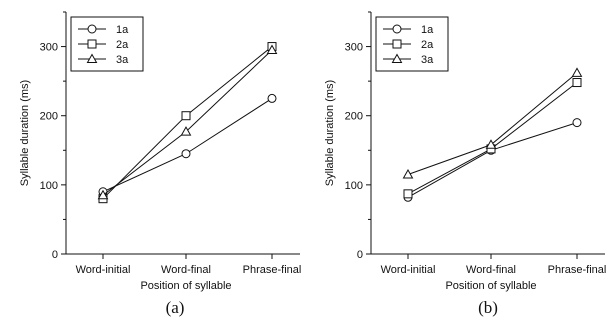  Describe the element at coordinates (360, 255) in the screenshot. I see `chart-b-y-tick-label: 0` at that location.